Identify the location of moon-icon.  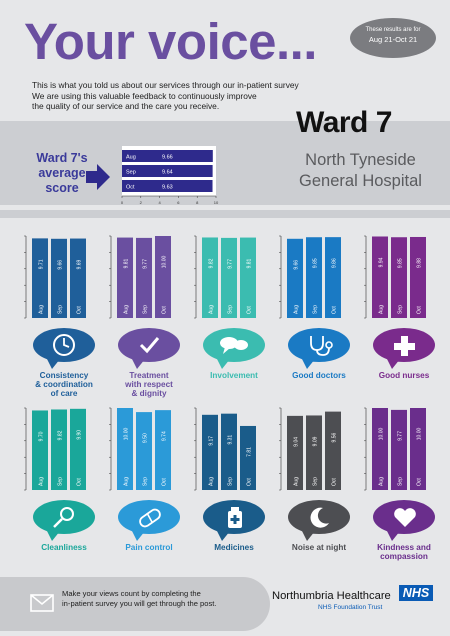
(319, 517).